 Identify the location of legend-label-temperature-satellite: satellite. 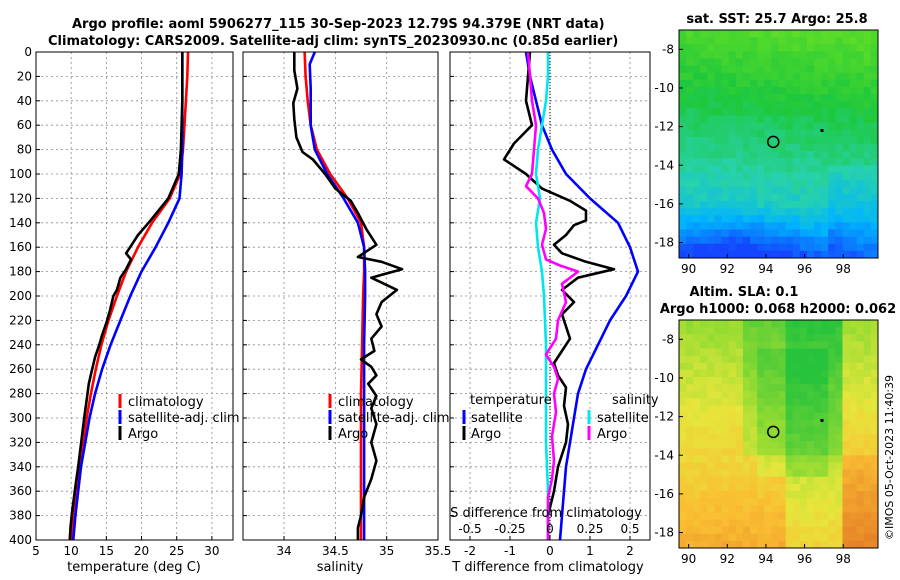
(497, 418).